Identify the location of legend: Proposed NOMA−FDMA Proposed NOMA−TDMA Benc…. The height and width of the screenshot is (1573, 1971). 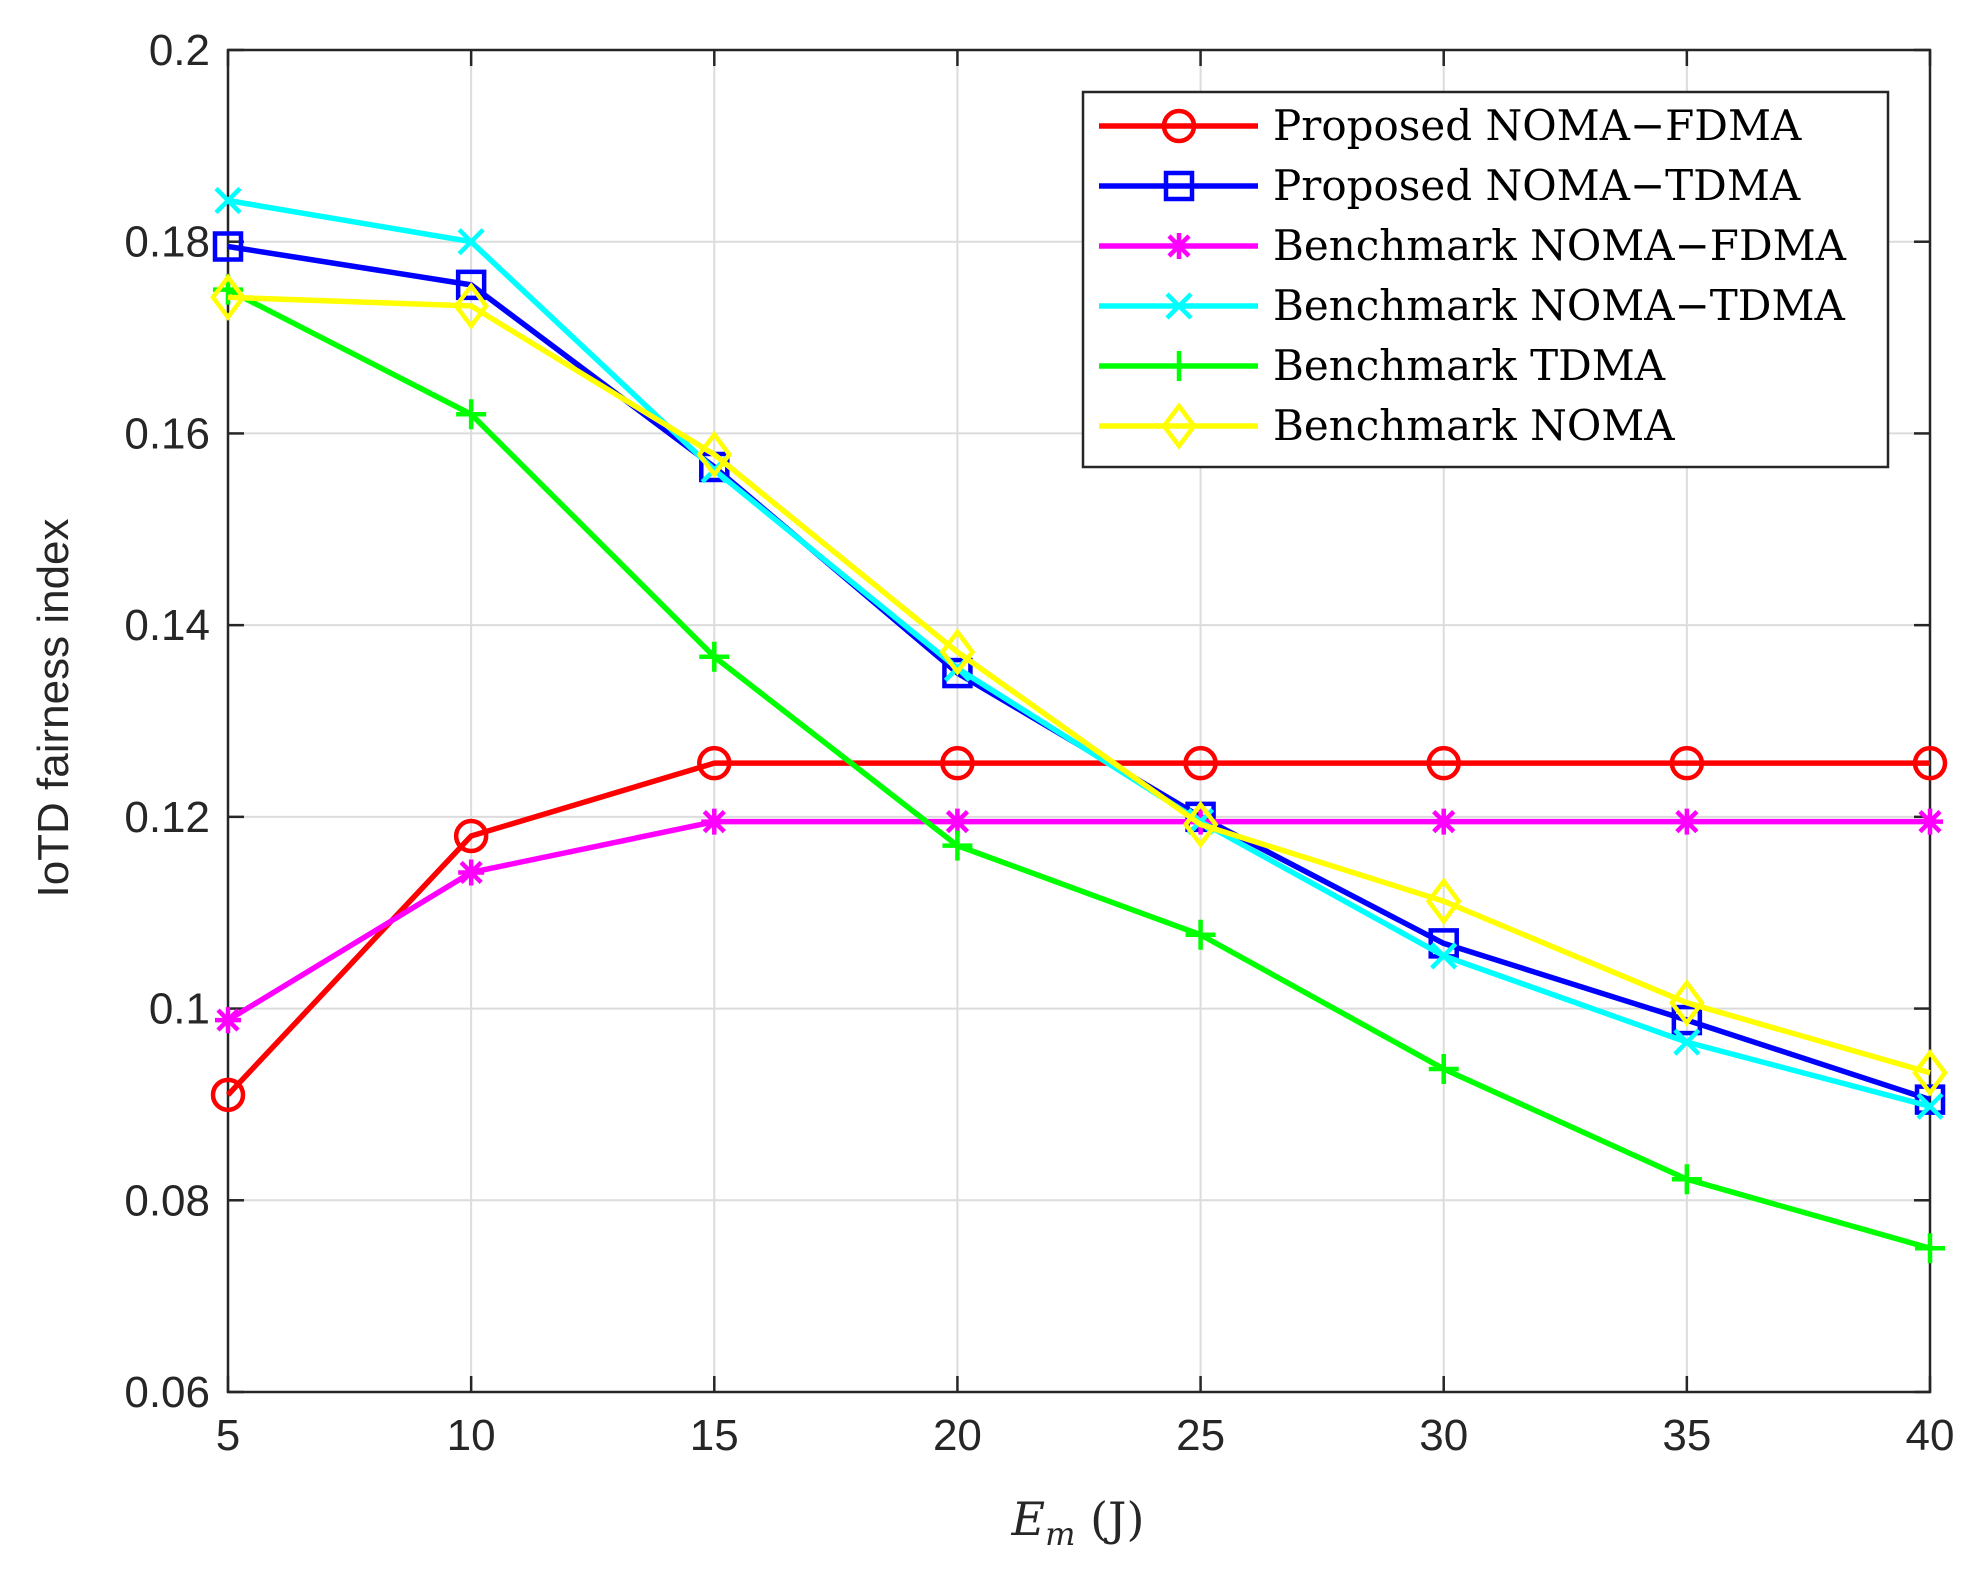
(1485, 279).